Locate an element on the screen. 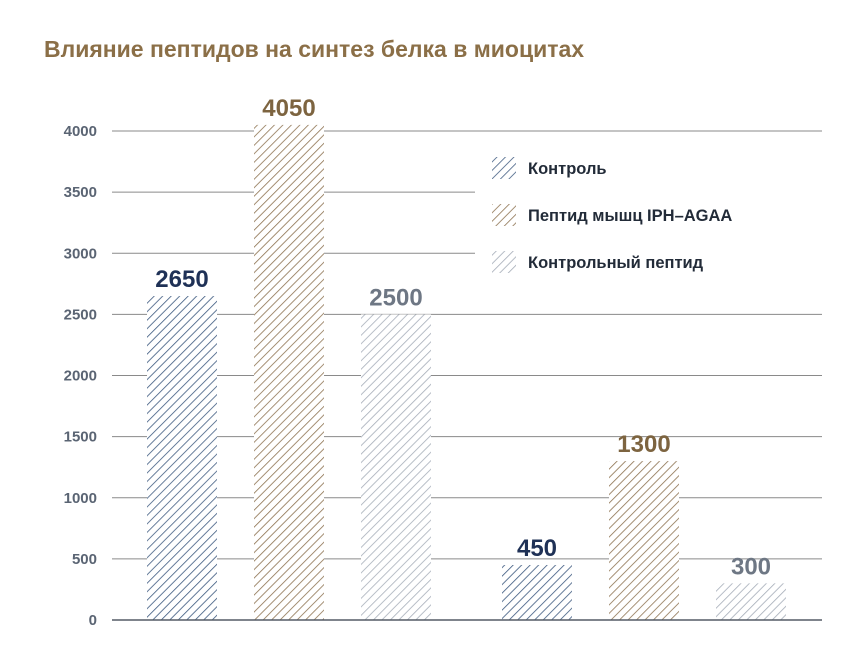 The image size is (868, 659). data-label: 450 is located at coordinates (537, 548).